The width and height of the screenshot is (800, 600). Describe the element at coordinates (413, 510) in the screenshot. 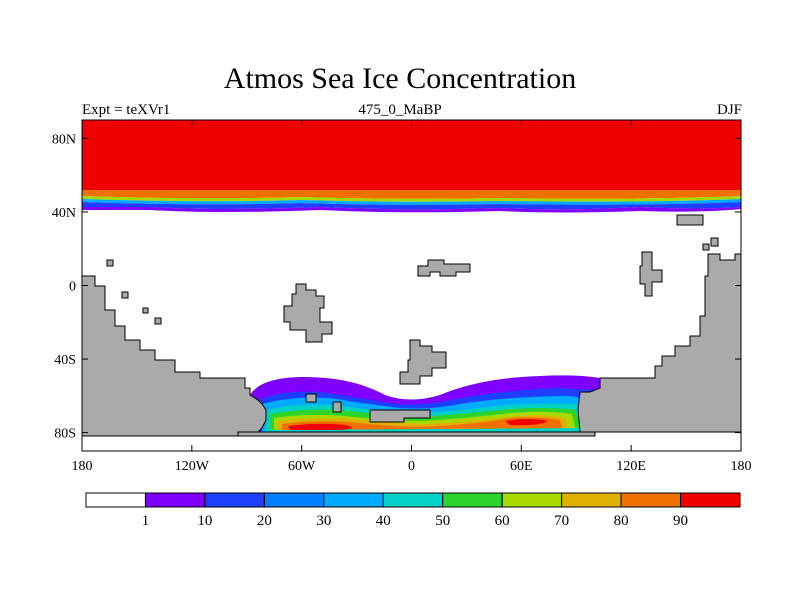

I see `colorbar: 1 10 20 30 40 50 60 70 80 90` at that location.